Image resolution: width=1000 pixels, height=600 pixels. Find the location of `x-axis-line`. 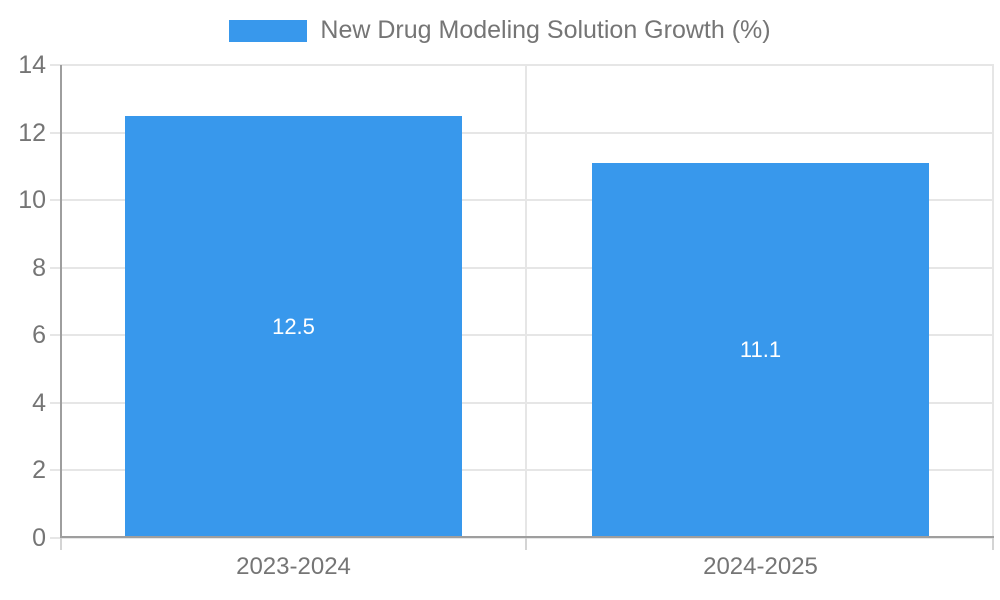

x-axis-line is located at coordinates (527, 537).